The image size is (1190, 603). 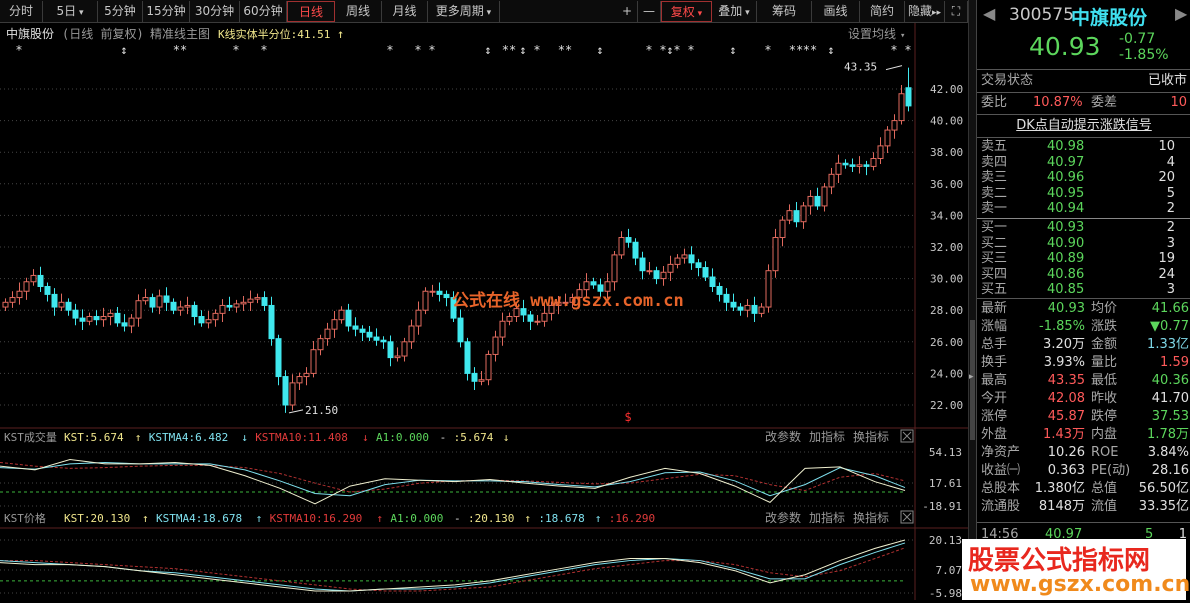 I want to click on stat-row: 净资产 10.26 ROE 3.84%, so click(x=1083, y=453).